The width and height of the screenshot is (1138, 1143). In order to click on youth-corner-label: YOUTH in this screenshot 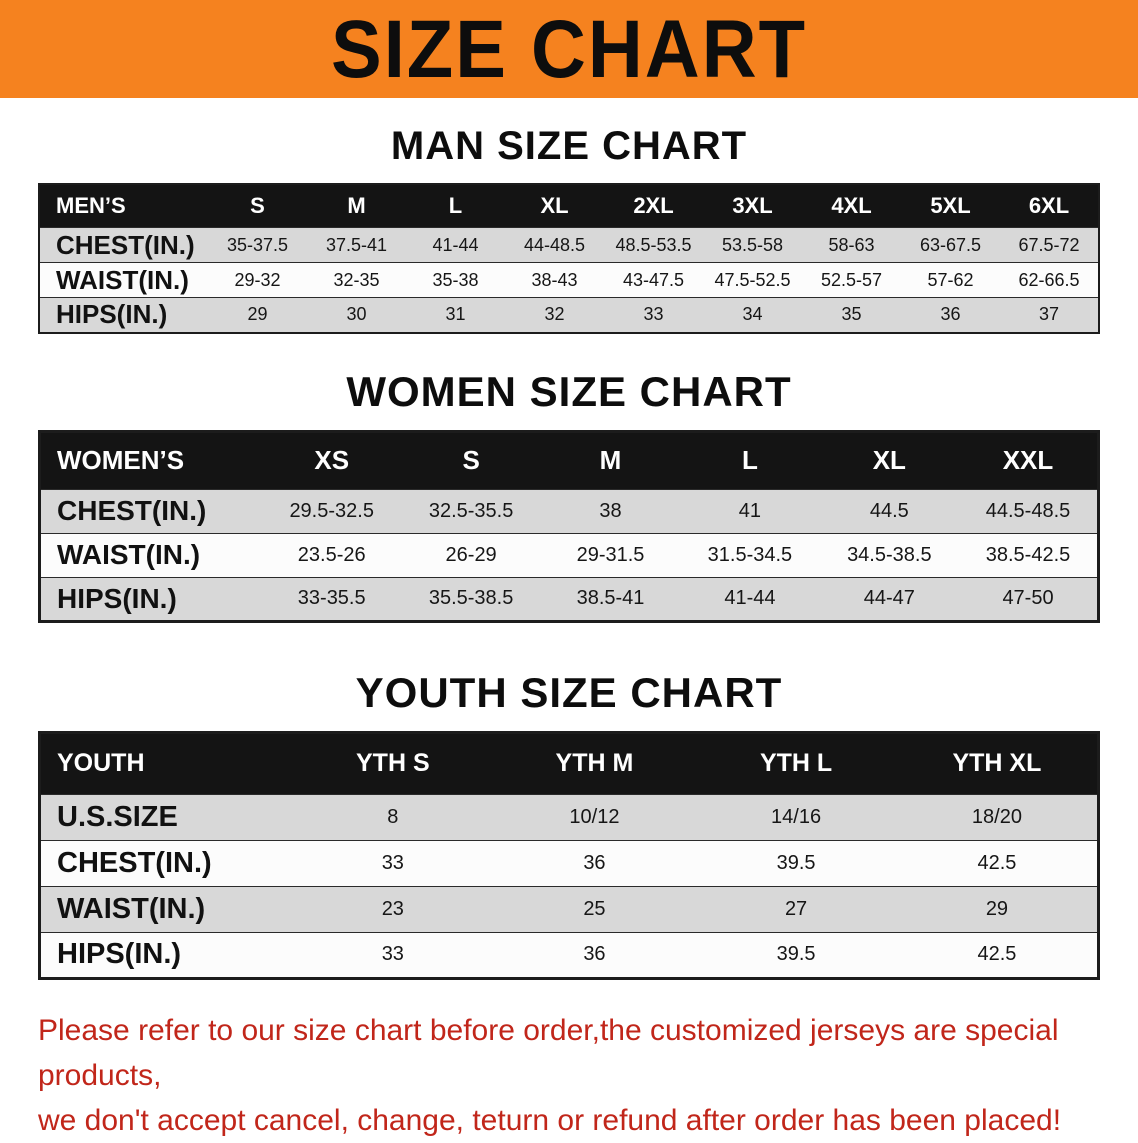, I will do `click(101, 763)`.